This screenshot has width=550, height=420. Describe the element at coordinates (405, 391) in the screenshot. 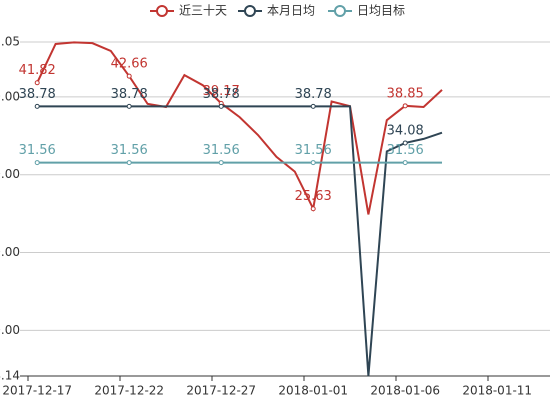

I see `x-tick-label: 2018-01-06` at that location.